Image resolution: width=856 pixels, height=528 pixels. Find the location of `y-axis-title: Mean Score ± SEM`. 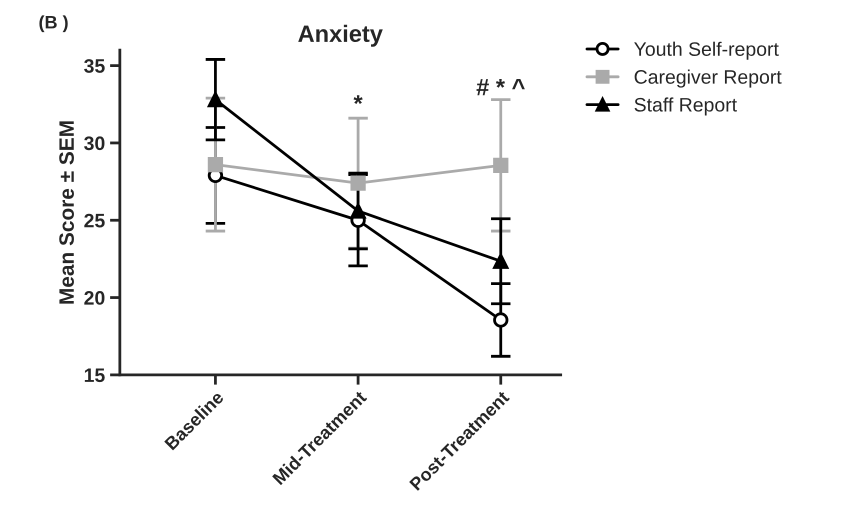

y-axis-title: Mean Score ± SEM is located at coordinates (66, 212).